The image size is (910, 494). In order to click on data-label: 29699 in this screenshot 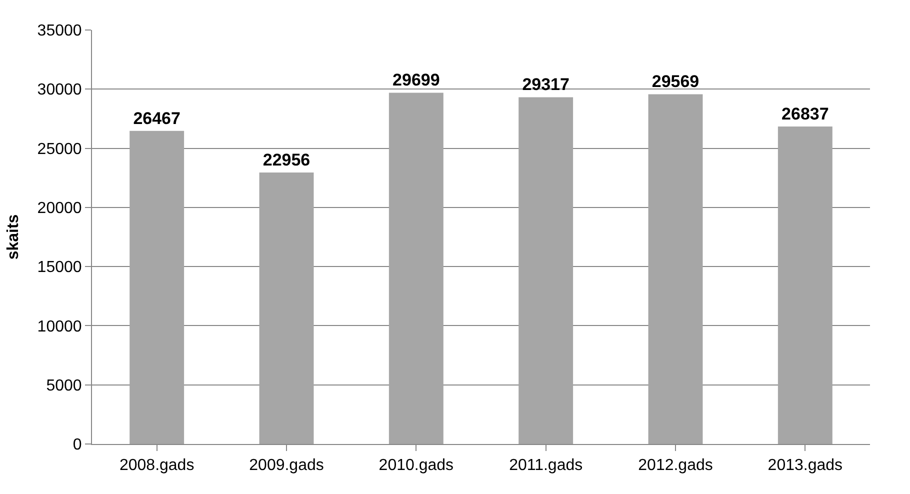, I will do `click(416, 80)`.